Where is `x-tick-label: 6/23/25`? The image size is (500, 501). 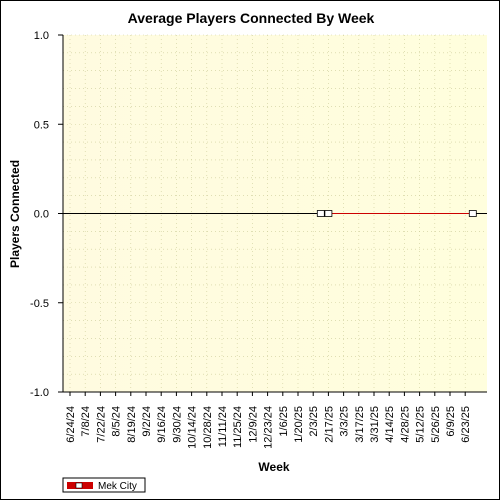
x-tick-label: 6/23/25 is located at coordinates (466, 424).